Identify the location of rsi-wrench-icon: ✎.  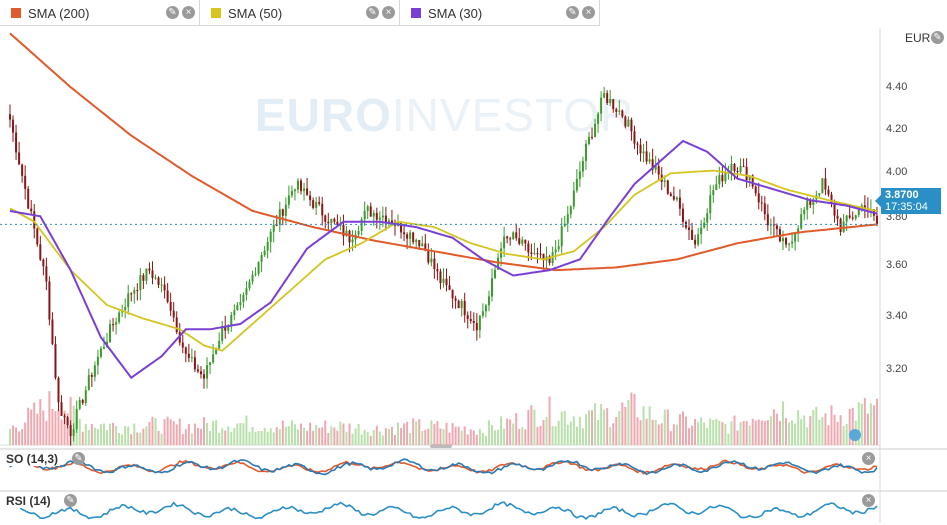
(70, 500).